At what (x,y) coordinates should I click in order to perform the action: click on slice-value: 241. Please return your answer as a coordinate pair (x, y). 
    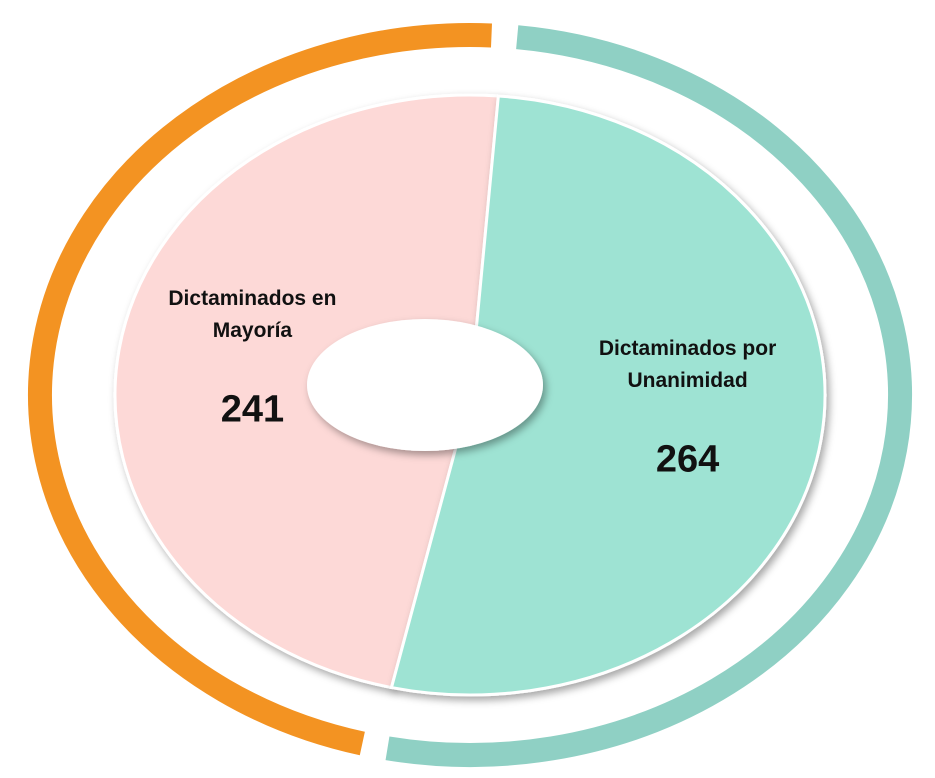
    Looking at the image, I should click on (252, 409).